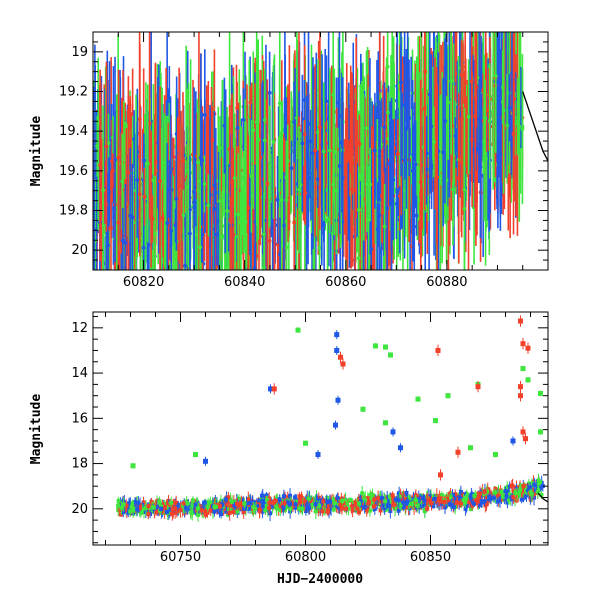 This screenshot has width=600, height=600. Describe the element at coordinates (73, 92) in the screenshot. I see `y-tick-label: 19.2` at that location.